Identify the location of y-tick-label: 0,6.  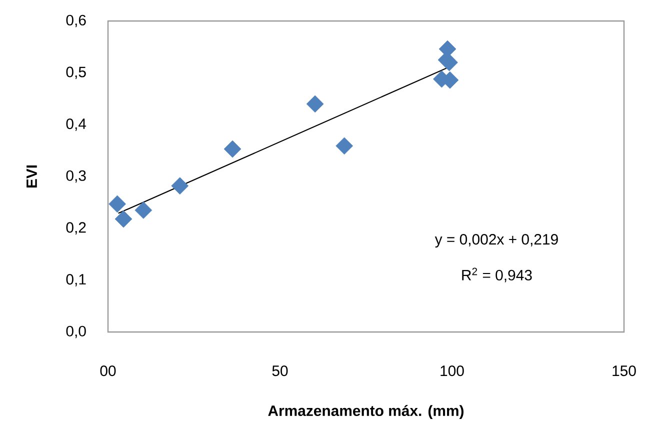
(76, 21).